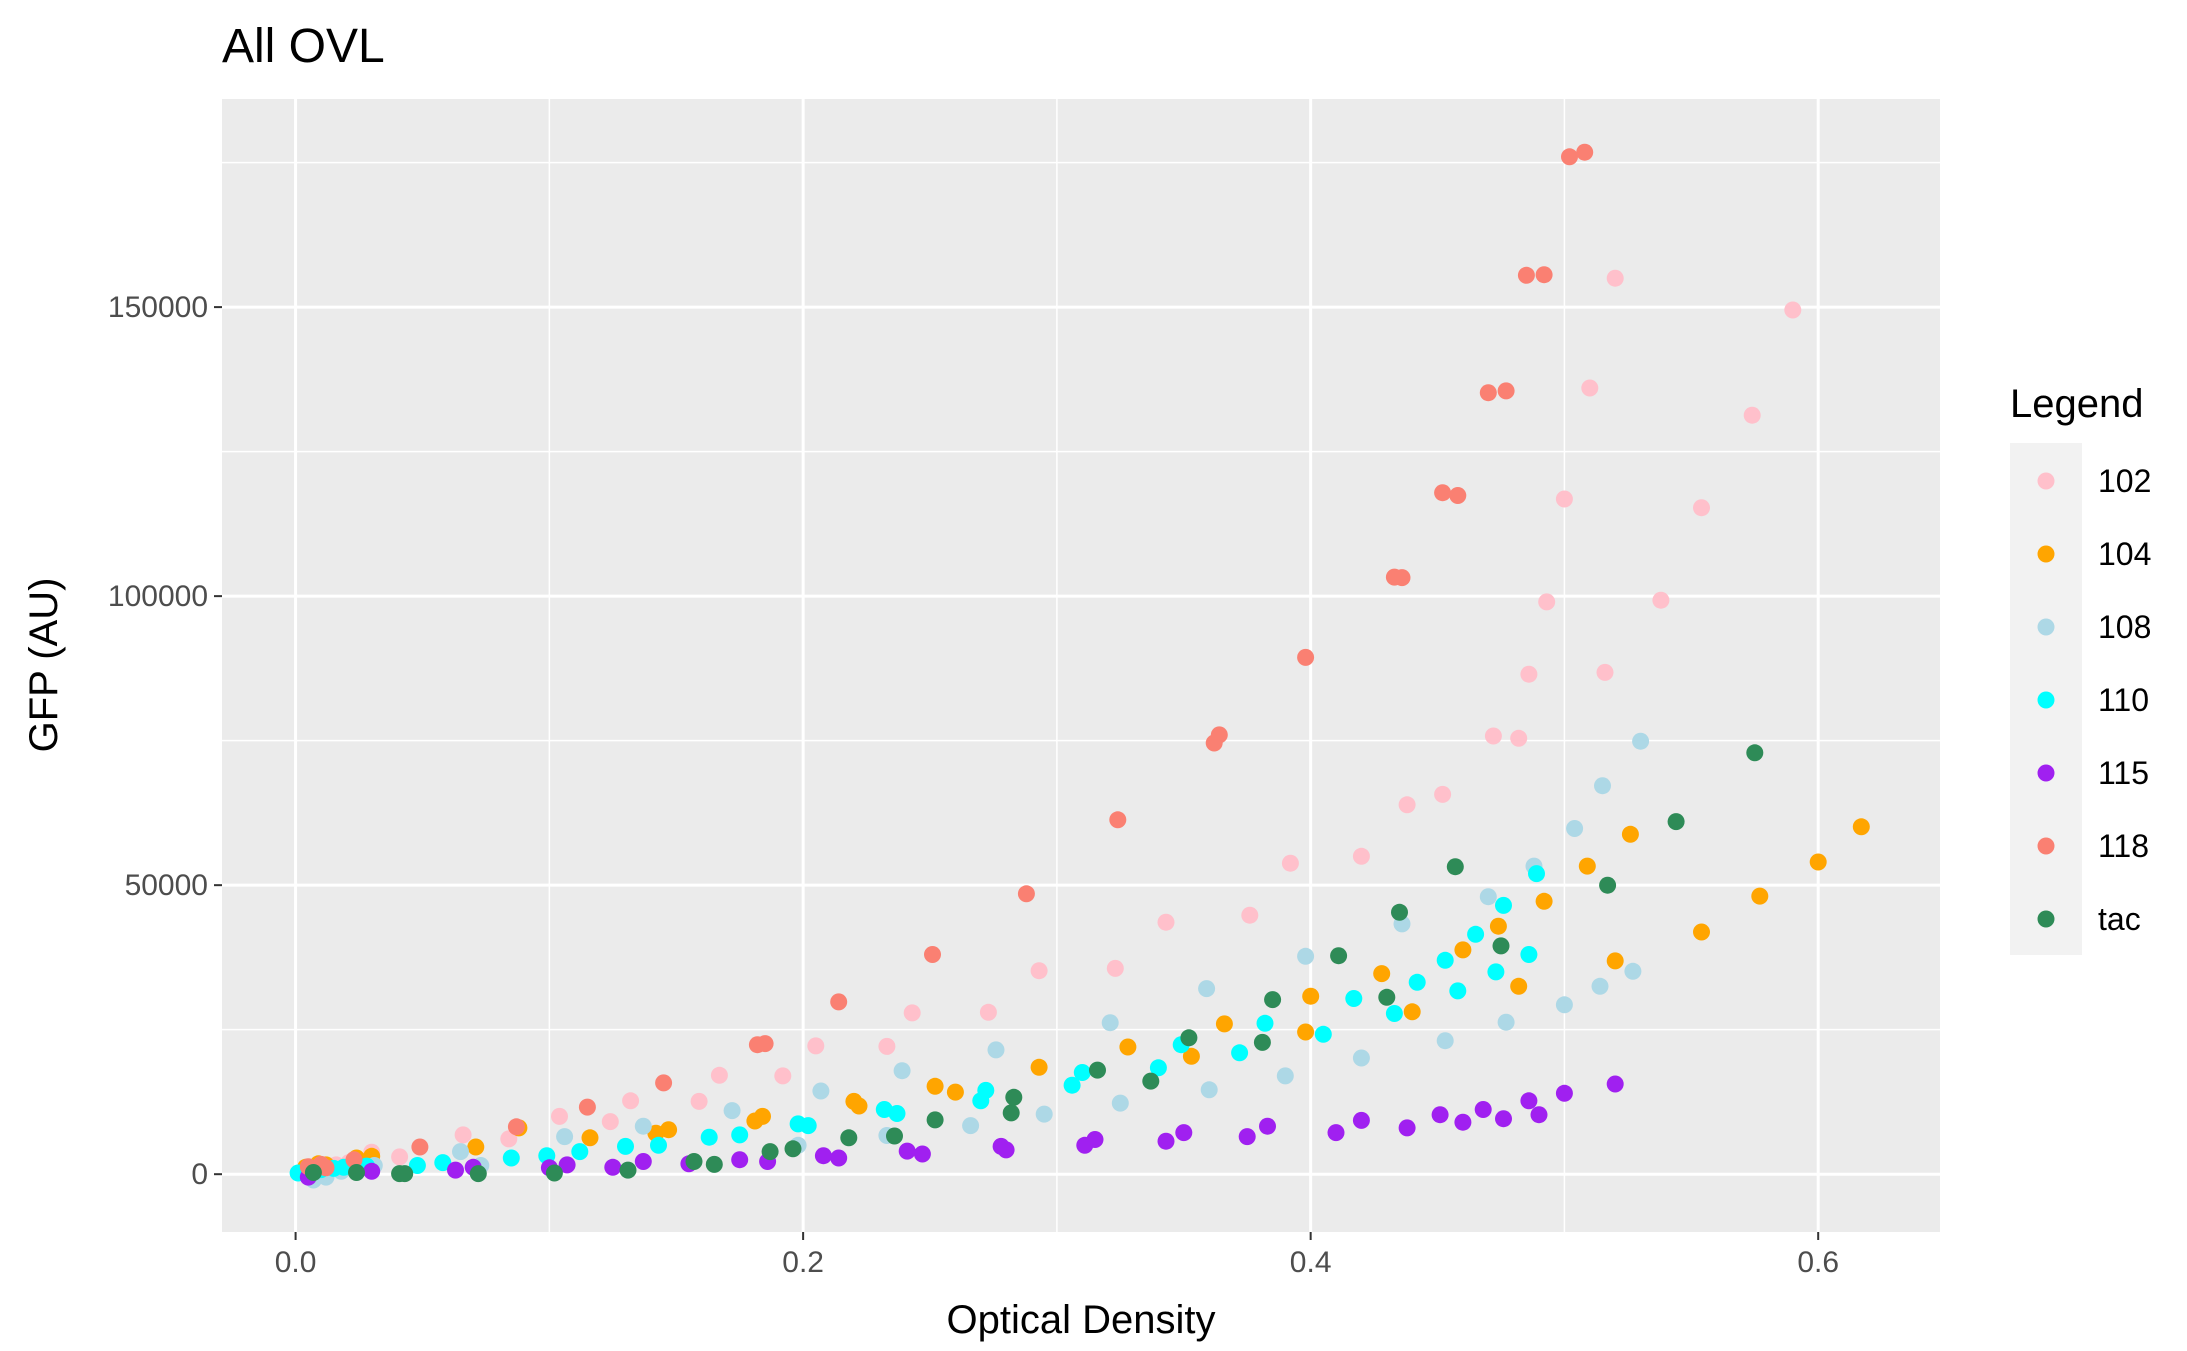 This screenshot has width=2187, height=1351. Describe the element at coordinates (2094, 700) in the screenshot. I see `legend: 102 104 108 110 115 118 tac` at that location.